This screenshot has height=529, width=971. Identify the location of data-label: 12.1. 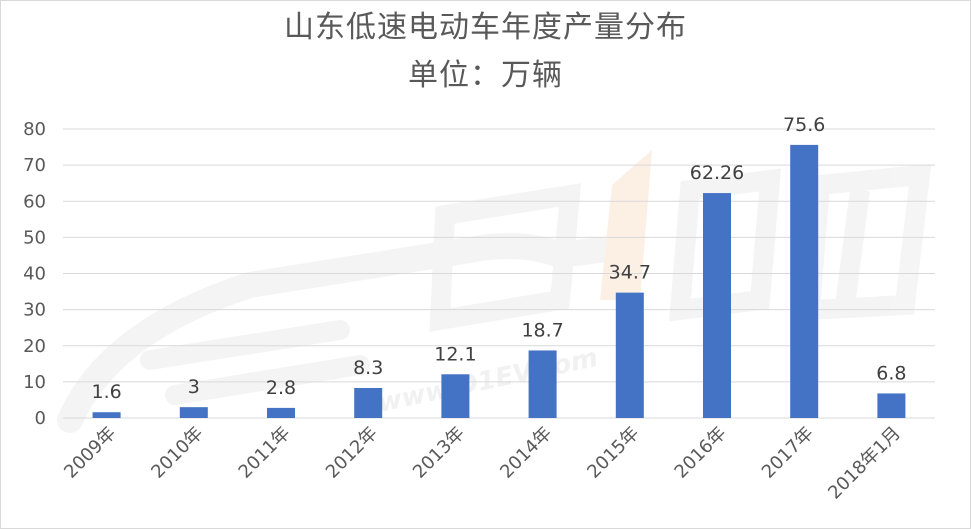
(455, 354).